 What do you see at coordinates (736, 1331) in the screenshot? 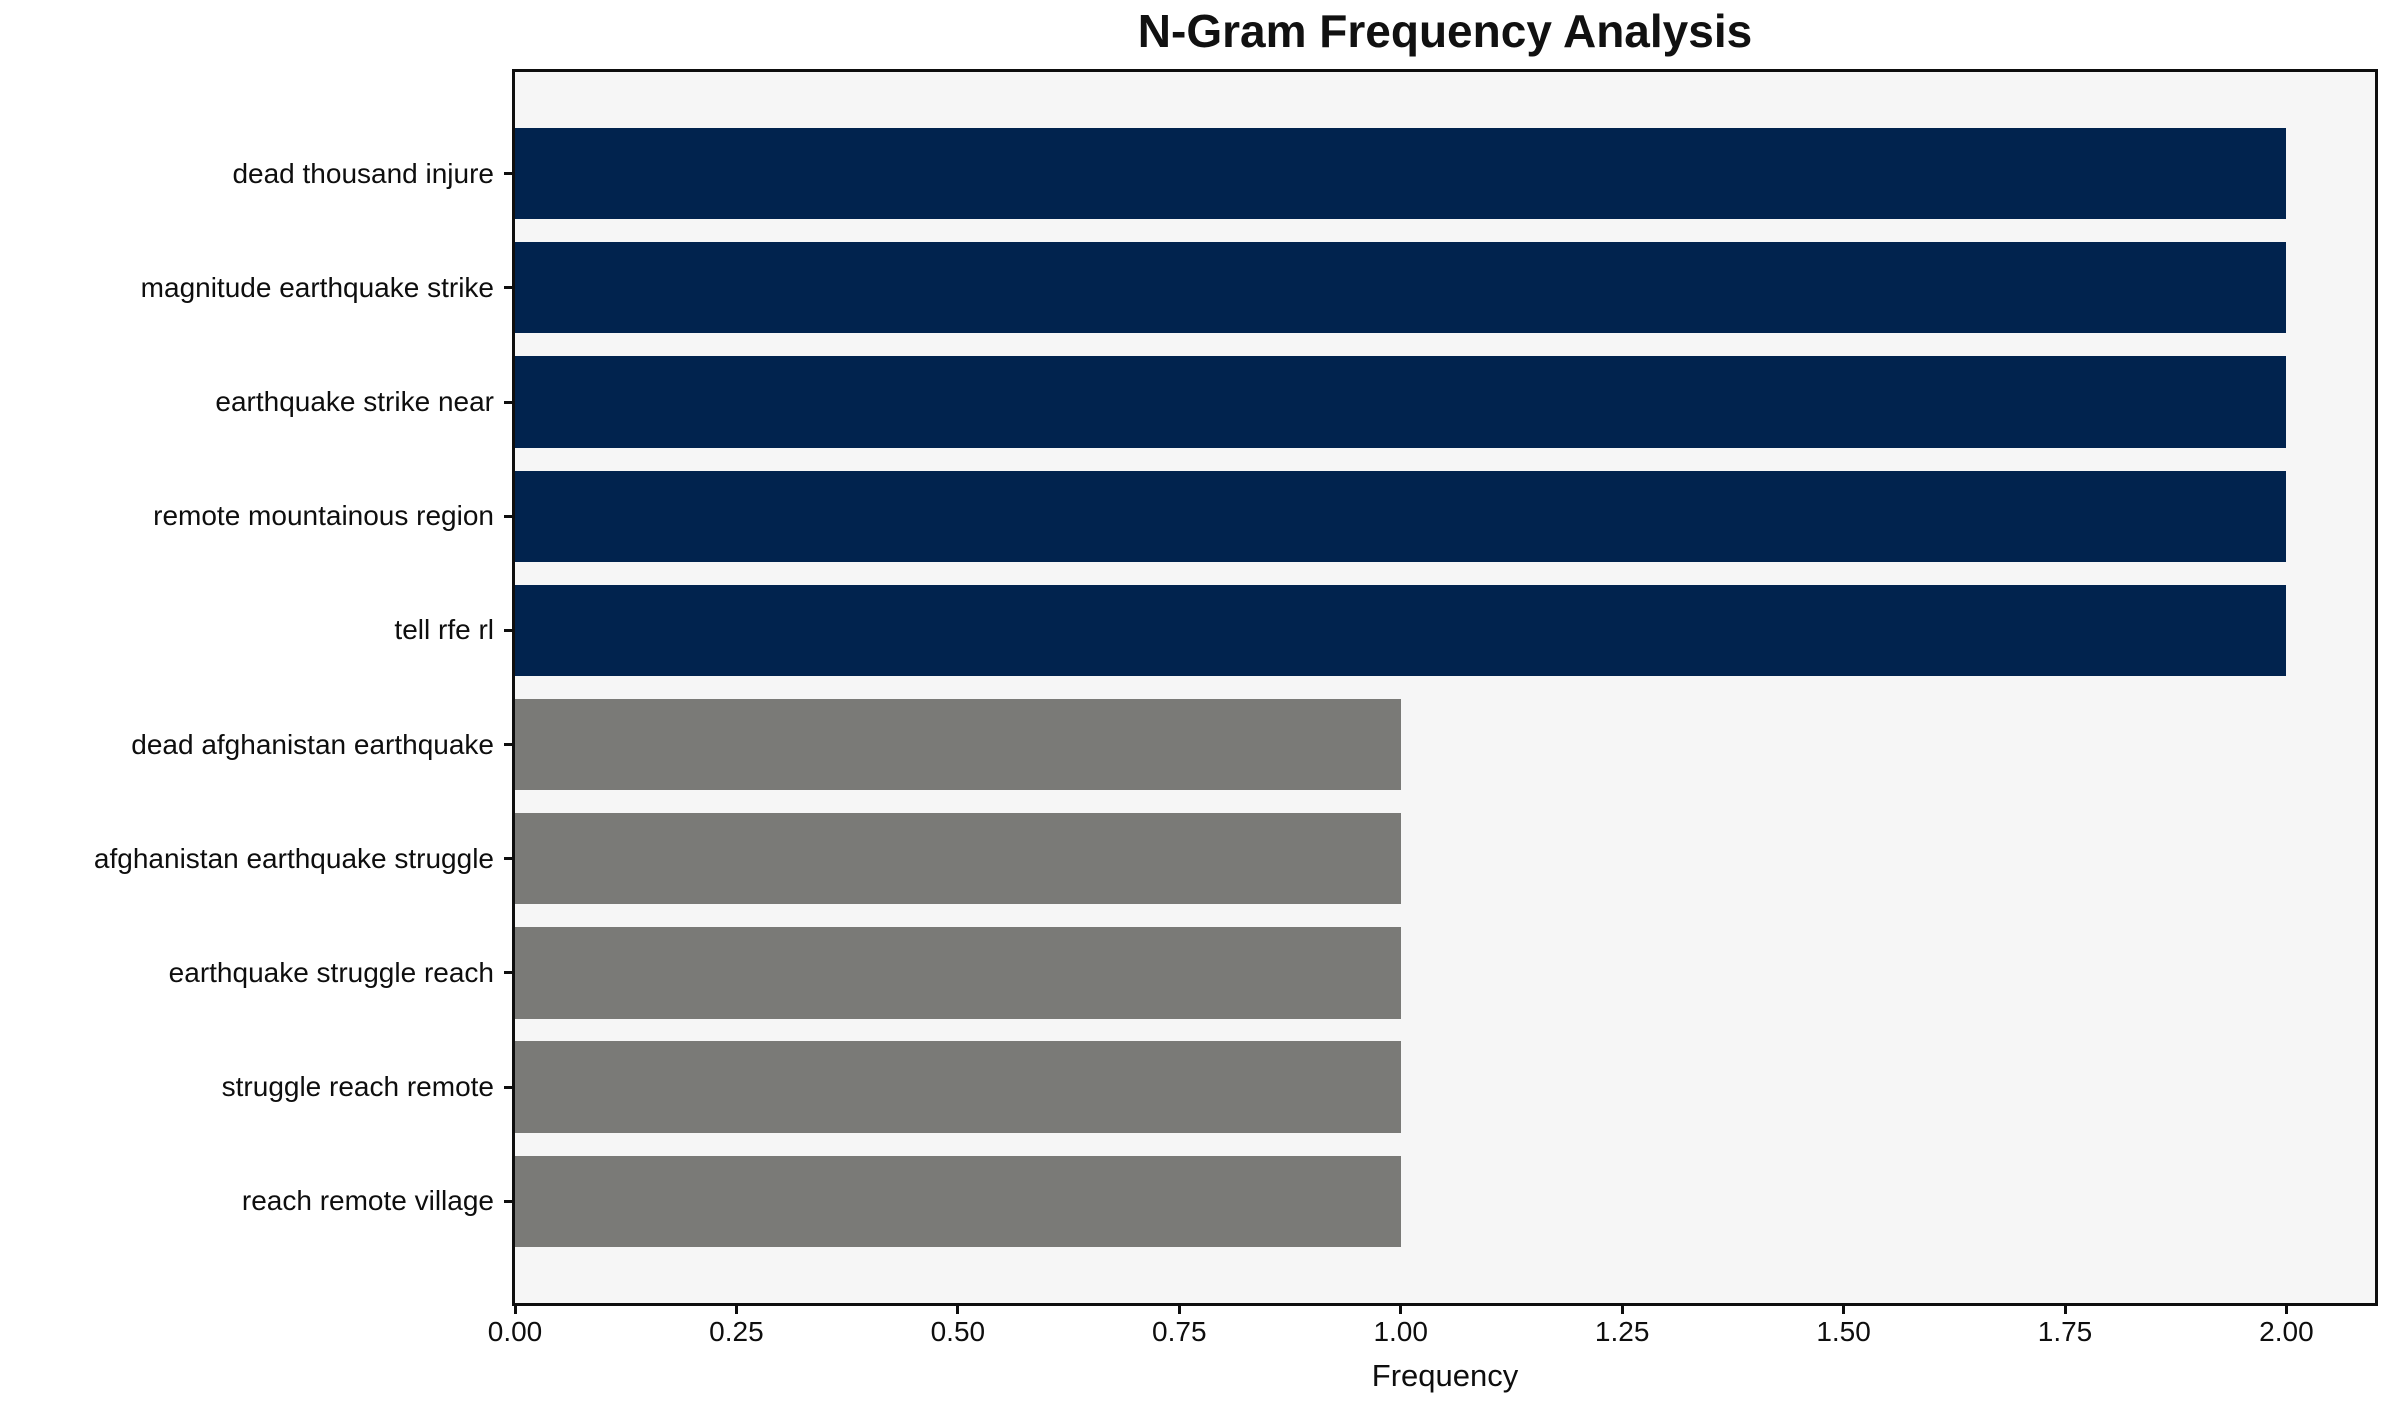
I see `x-tick-label: 0.25` at bounding box center [736, 1331].